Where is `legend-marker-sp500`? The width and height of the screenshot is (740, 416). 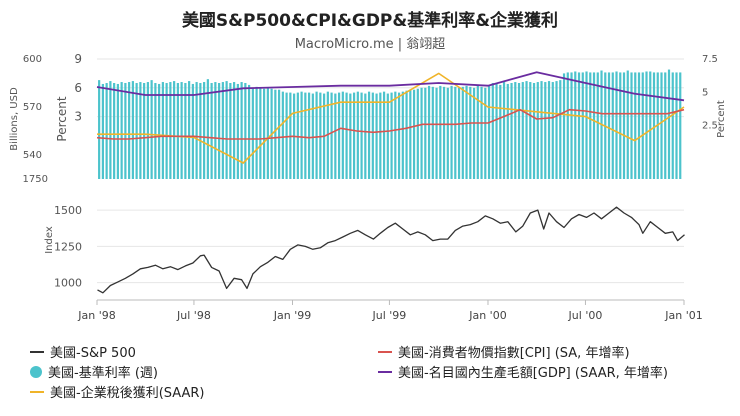 legend-marker-sp500 is located at coordinates (37, 351).